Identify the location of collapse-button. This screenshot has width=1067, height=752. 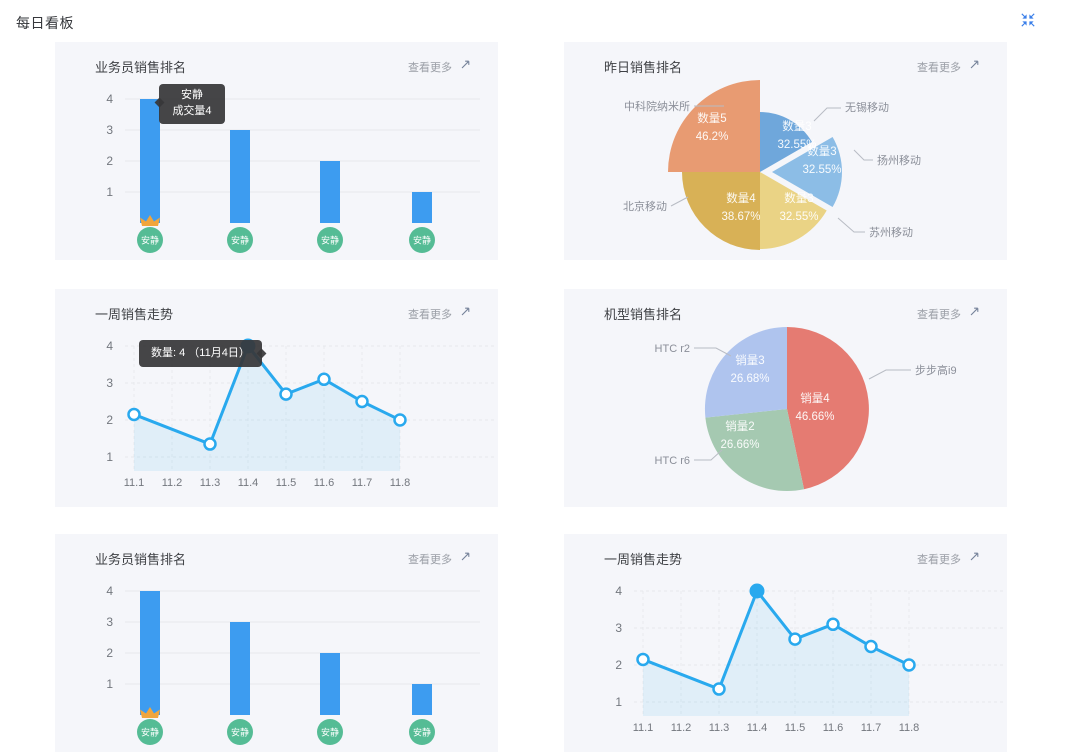
(1028, 20).